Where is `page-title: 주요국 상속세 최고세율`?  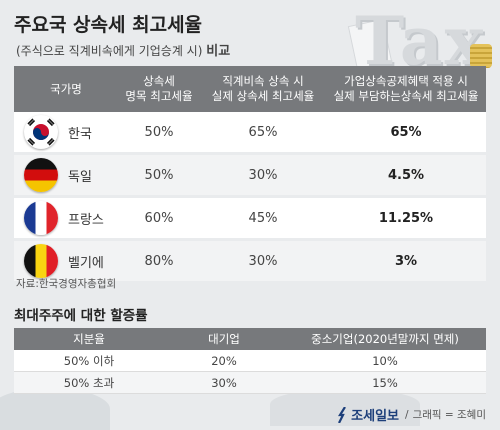
page-title: 주요국 상속세 최고세율 is located at coordinates (108, 25).